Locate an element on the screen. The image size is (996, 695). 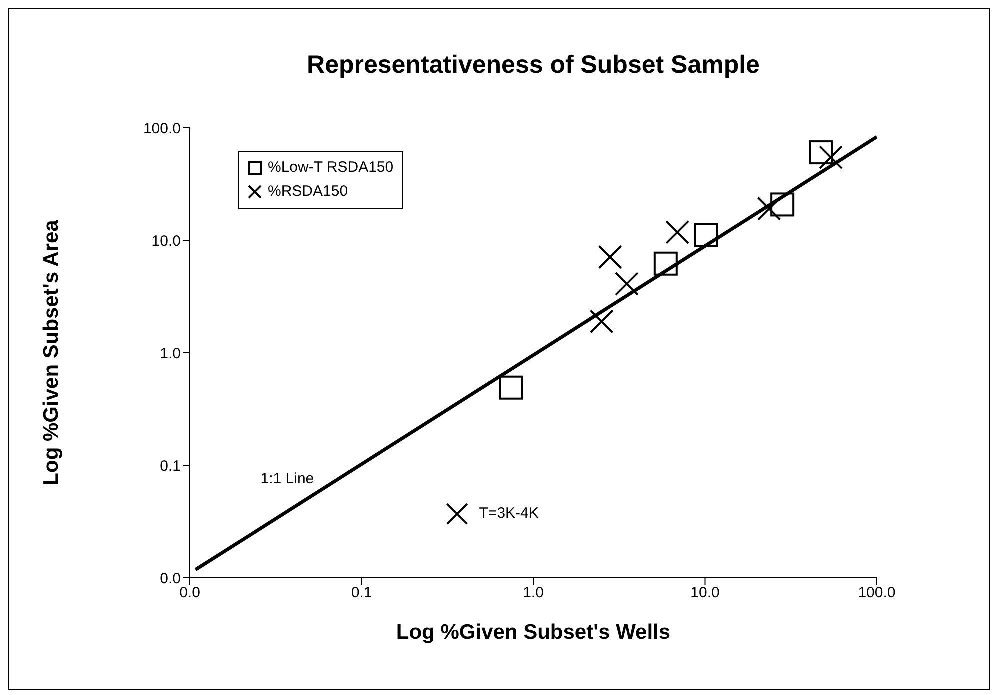
x-tick-label: 100.0 is located at coordinates (877, 593).